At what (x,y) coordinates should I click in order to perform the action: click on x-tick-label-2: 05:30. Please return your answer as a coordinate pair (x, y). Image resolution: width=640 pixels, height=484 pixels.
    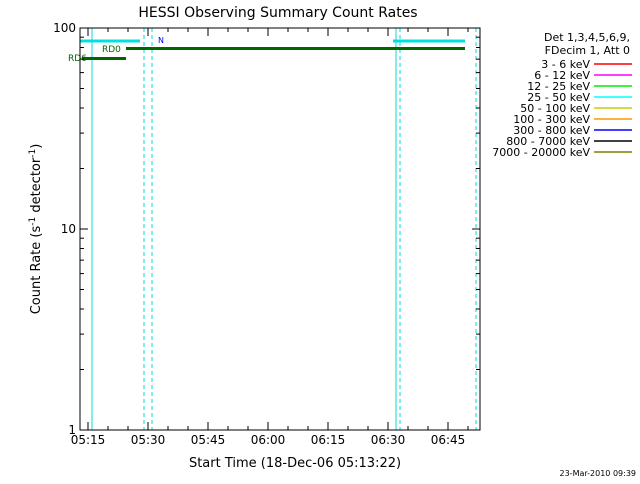
    Looking at the image, I should click on (148, 440).